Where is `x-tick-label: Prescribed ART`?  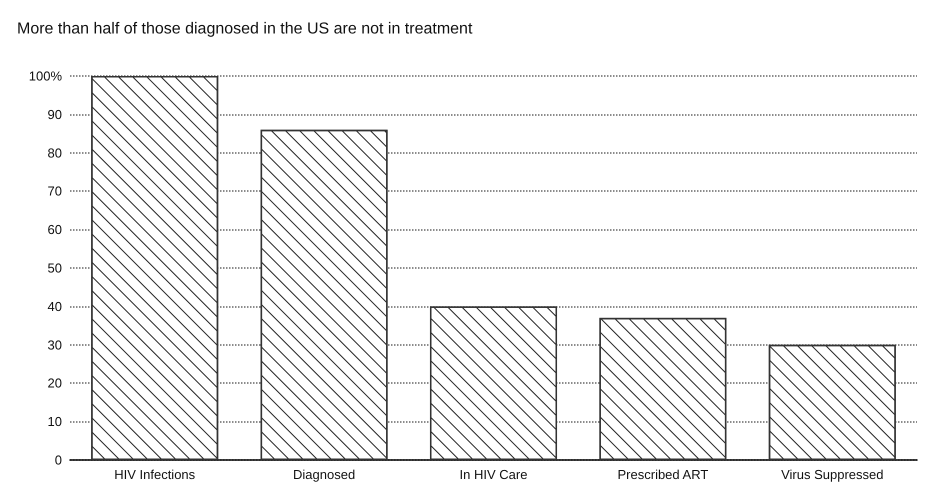 x-tick-label: Prescribed ART is located at coordinates (663, 474).